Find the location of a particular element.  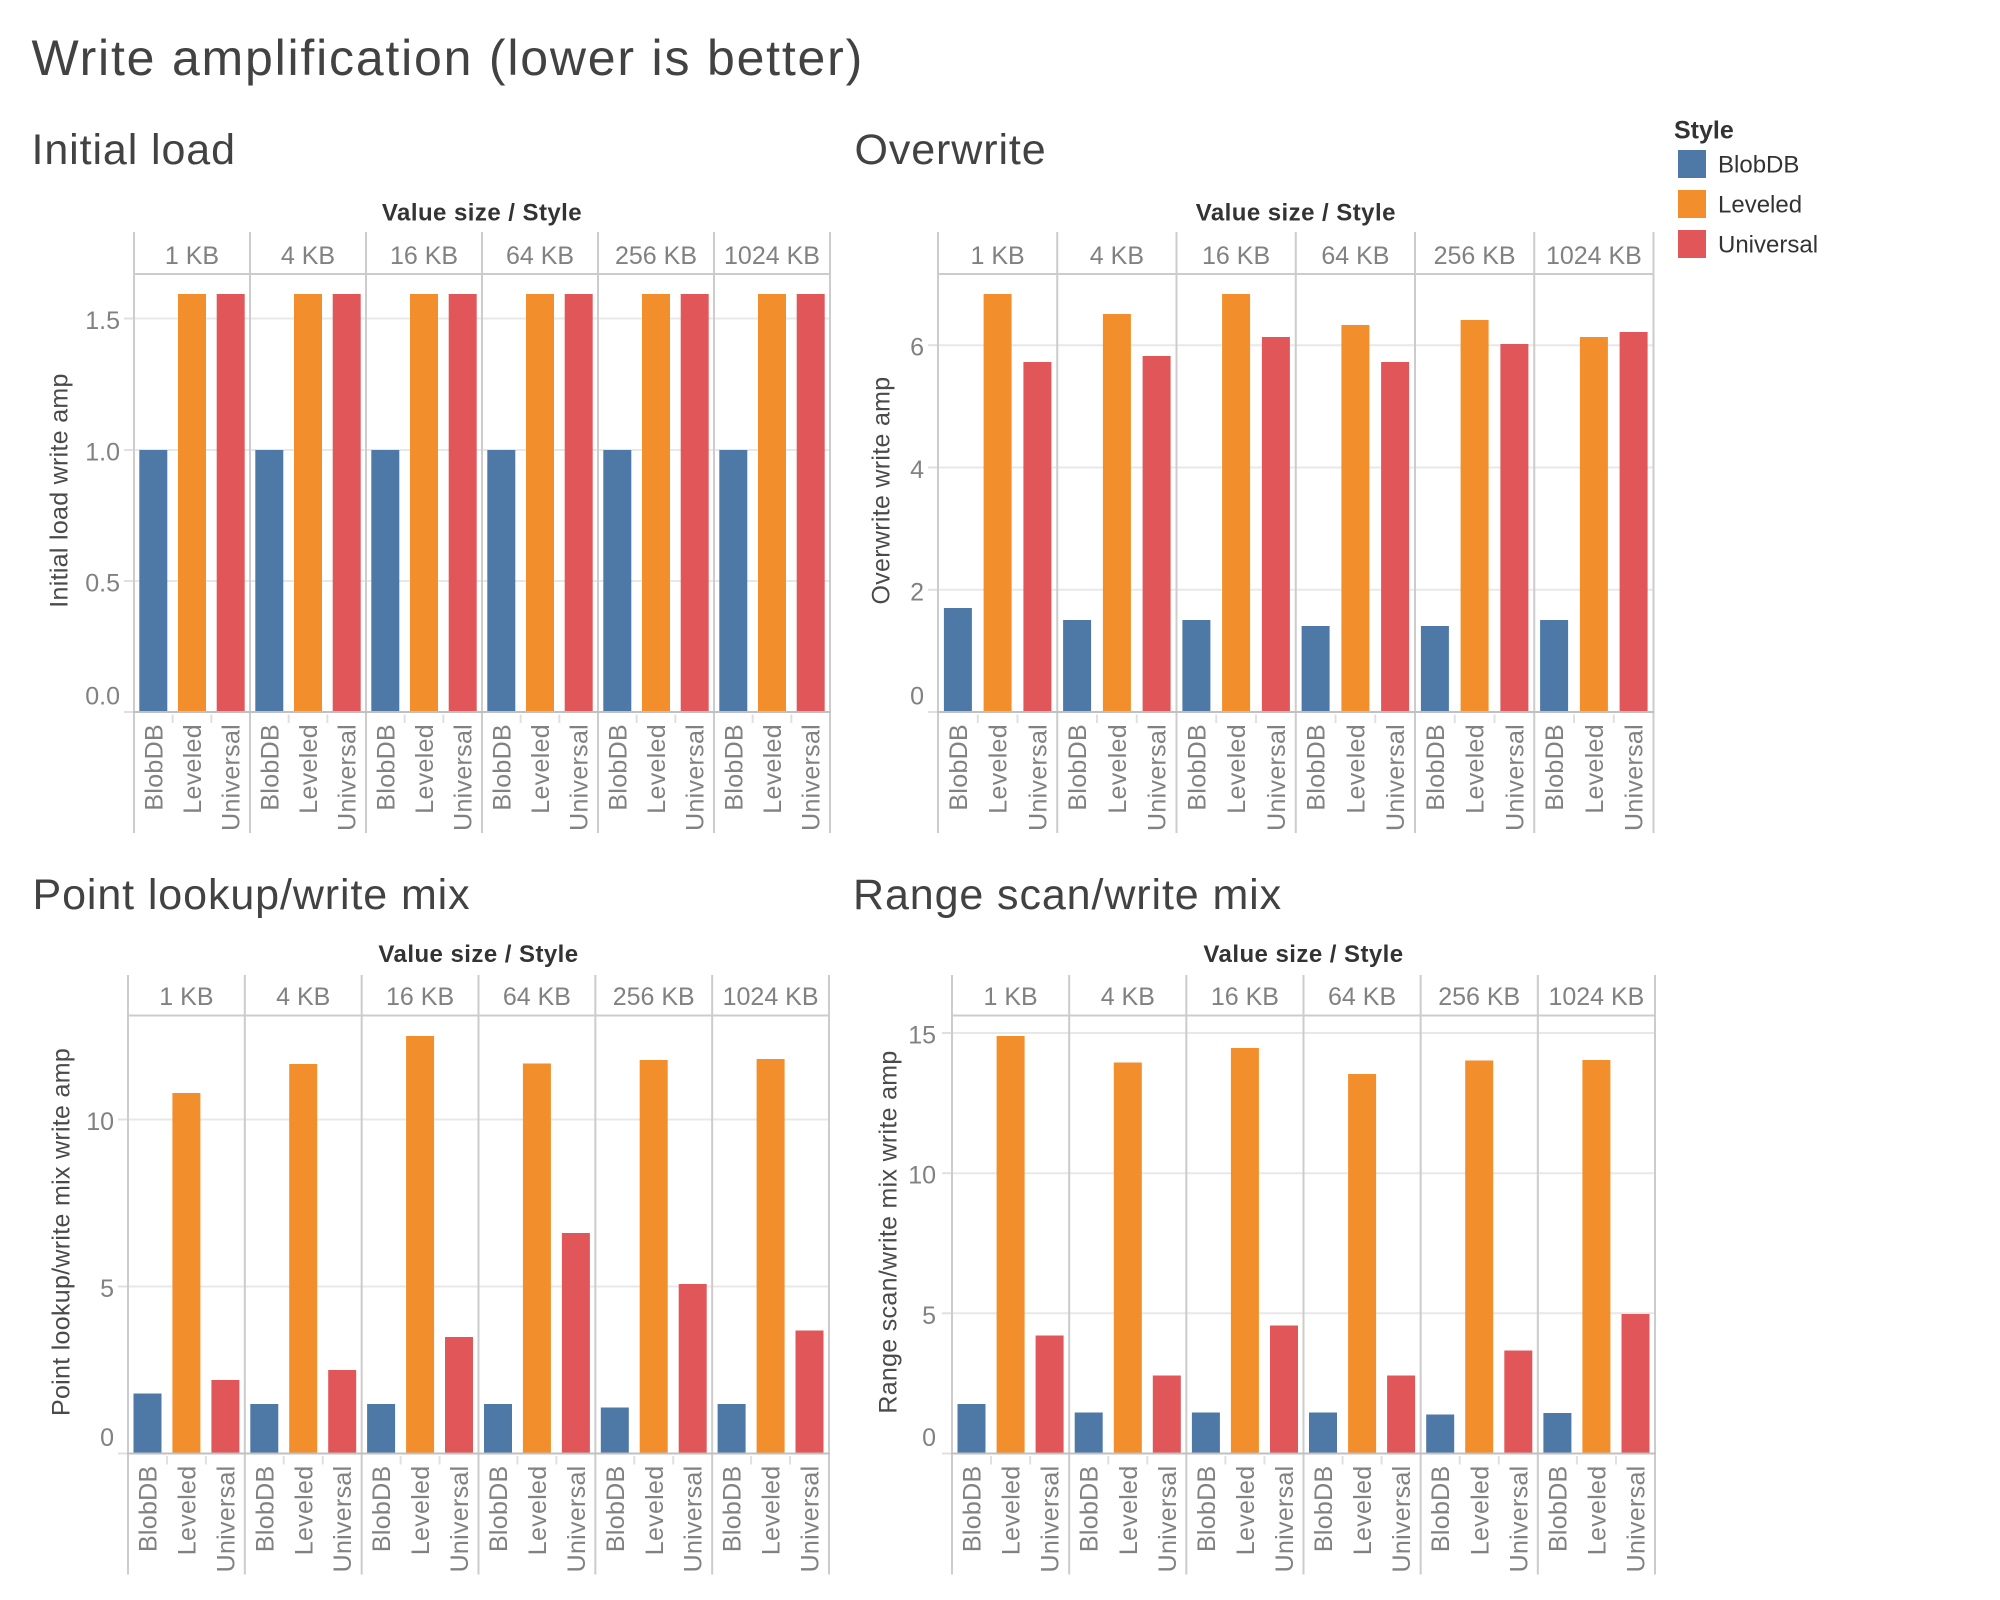

svg-text: 0.5 is located at coordinates (102, 584).